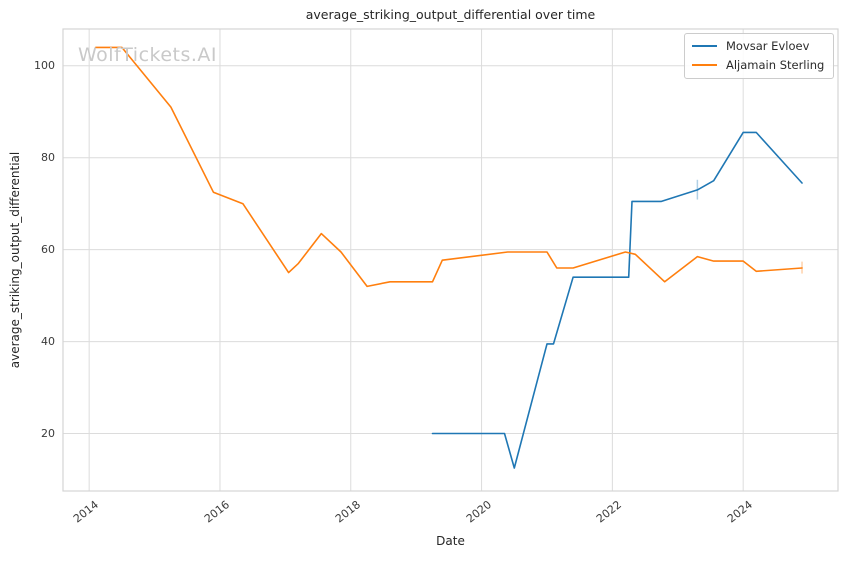 The width and height of the screenshot is (848, 561). Describe the element at coordinates (704, 65) in the screenshot. I see `legend-line-swatch-orange` at that location.